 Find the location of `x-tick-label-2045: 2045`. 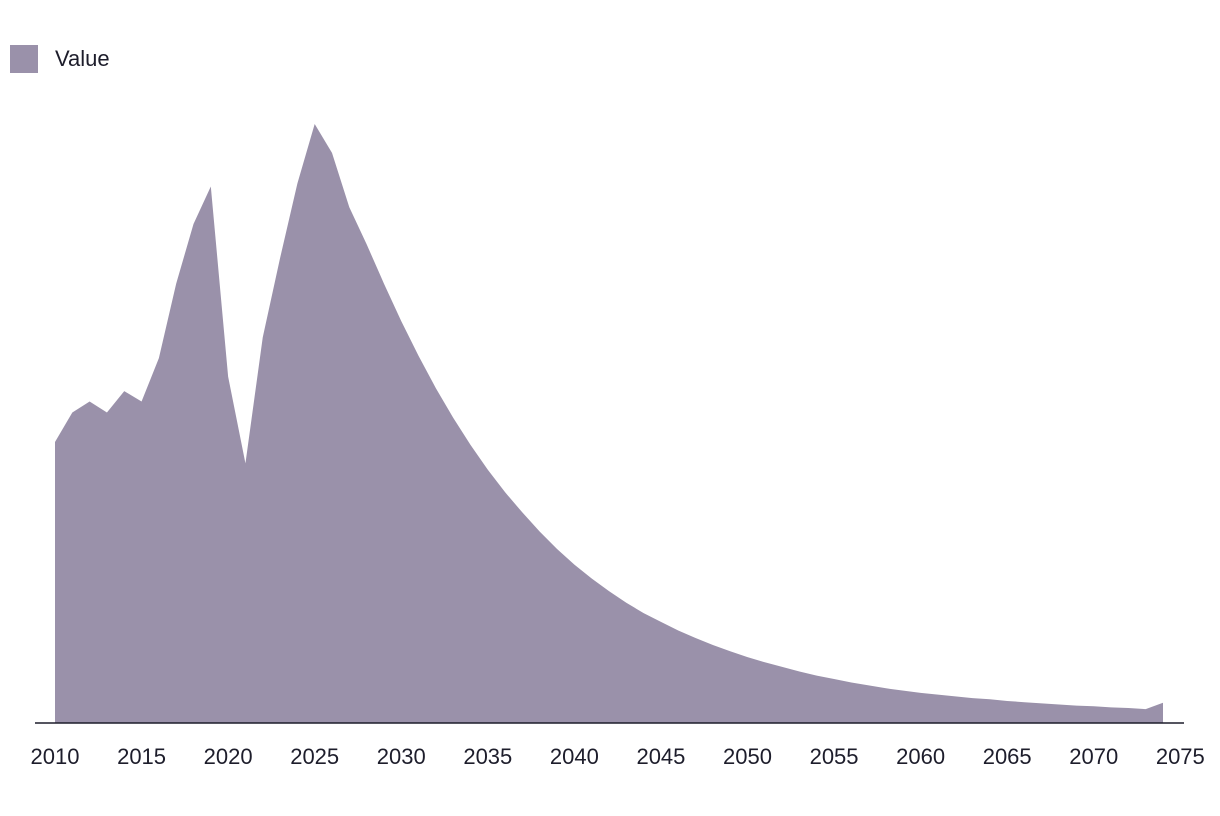

x-tick-label-2045: 2045 is located at coordinates (660, 756).